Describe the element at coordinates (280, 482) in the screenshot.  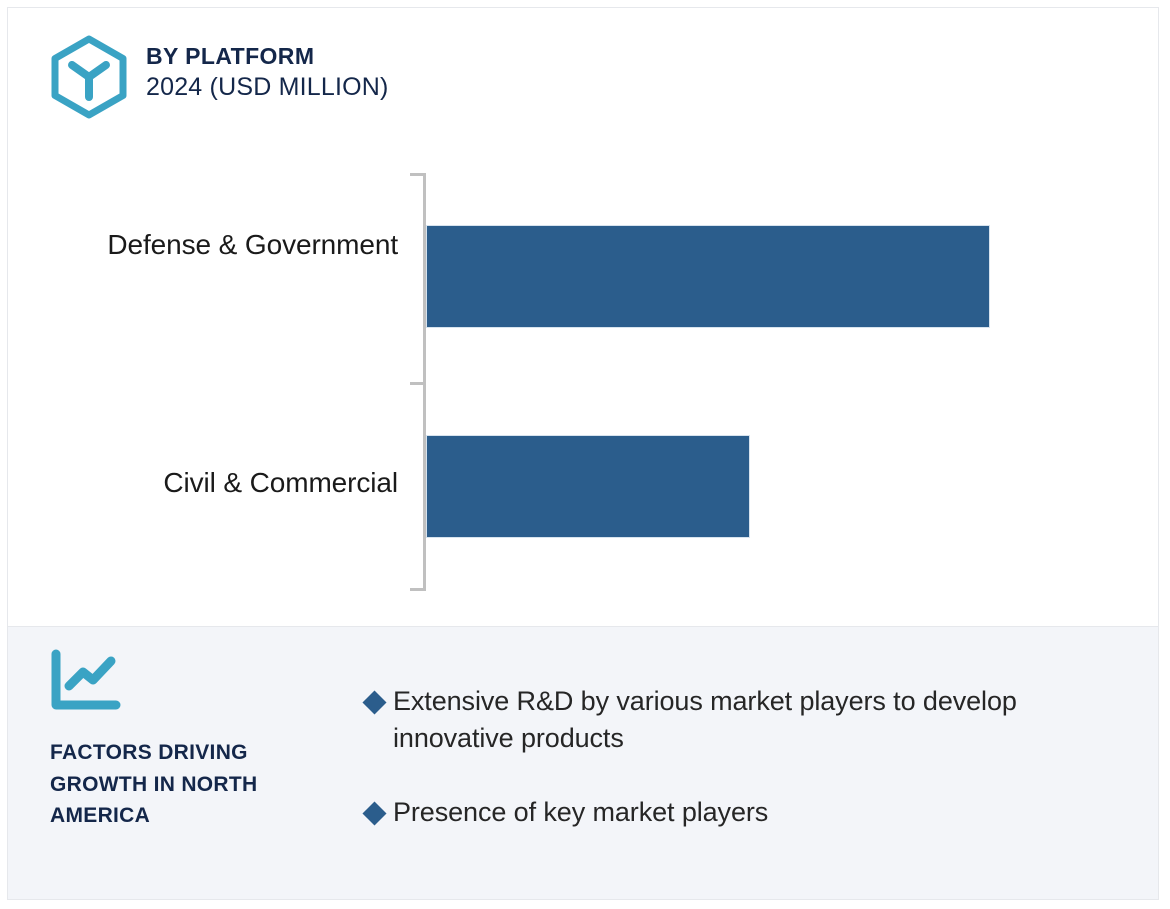
I see `category-label-civil-commercial: Civil & Commercial` at that location.